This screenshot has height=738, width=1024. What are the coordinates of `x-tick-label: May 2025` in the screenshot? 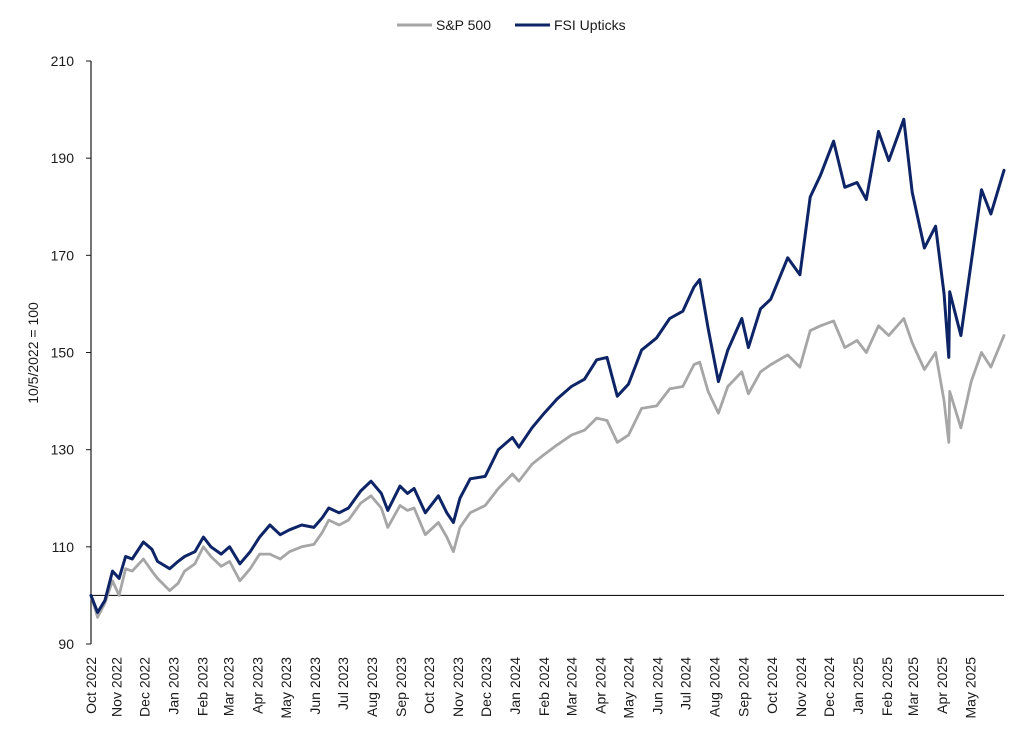 It's located at (970, 688).